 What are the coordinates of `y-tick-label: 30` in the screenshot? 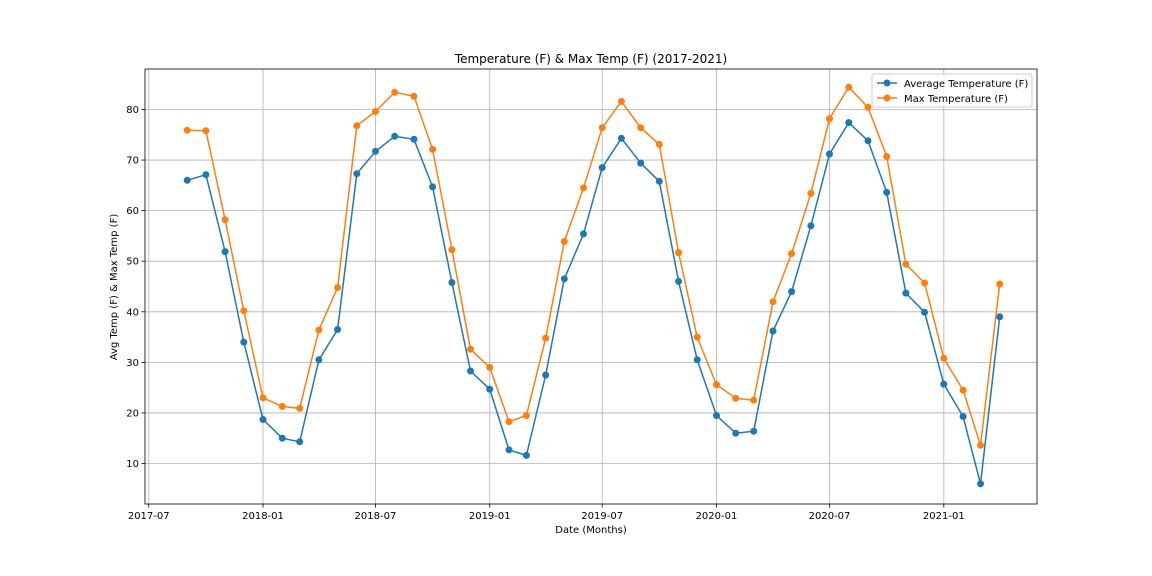 It's located at (132, 363).